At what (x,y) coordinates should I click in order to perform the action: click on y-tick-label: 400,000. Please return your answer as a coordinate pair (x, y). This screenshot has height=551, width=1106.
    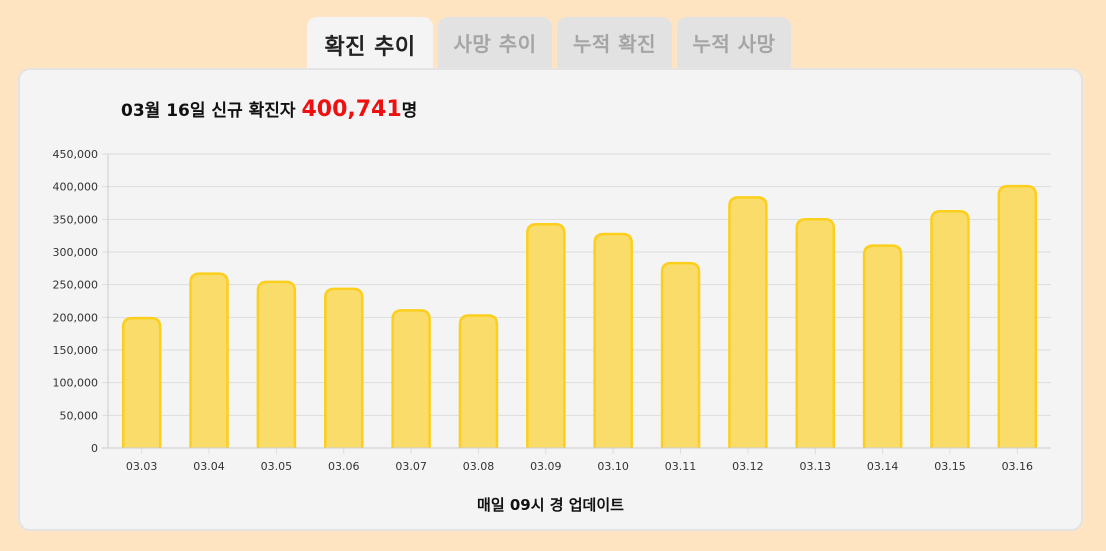
    Looking at the image, I should click on (76, 187).